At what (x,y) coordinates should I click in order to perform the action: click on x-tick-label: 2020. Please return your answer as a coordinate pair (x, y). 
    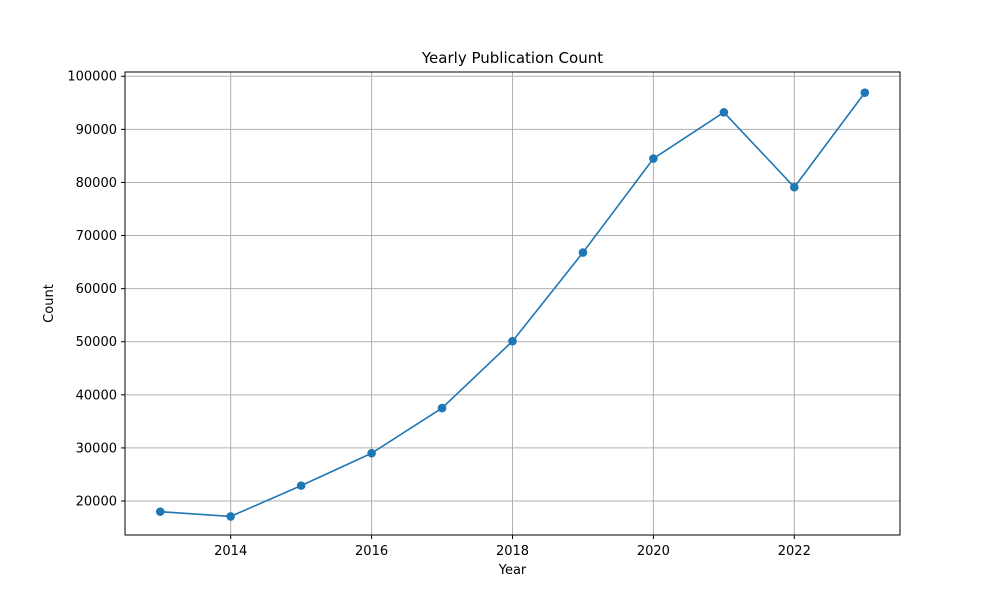
    Looking at the image, I should click on (653, 551).